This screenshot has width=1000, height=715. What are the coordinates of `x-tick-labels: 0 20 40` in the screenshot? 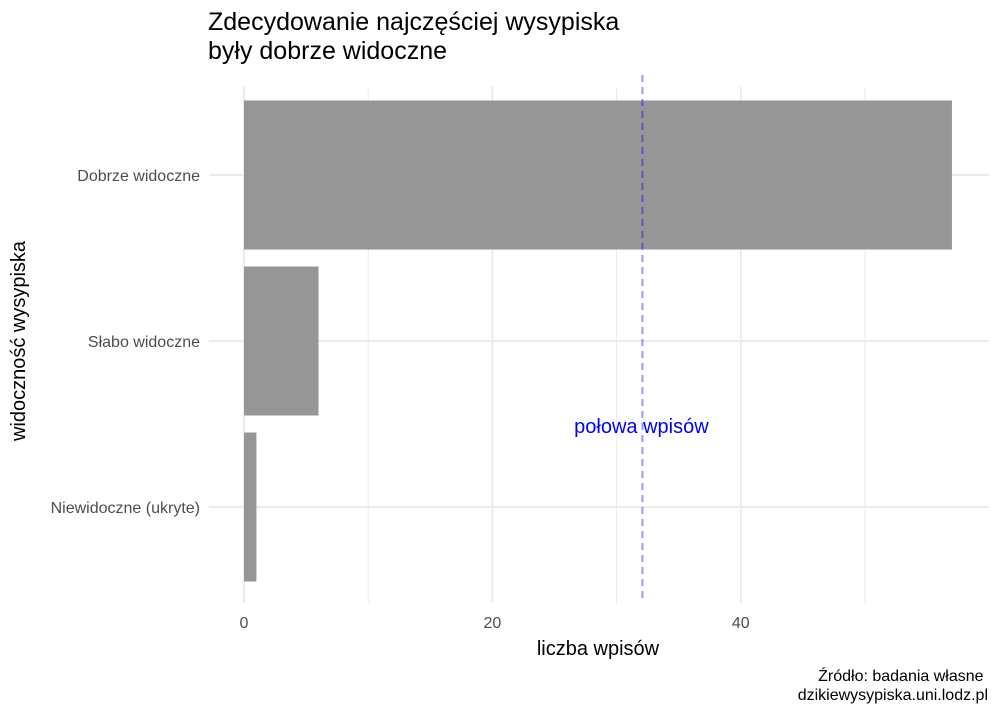 It's located at (495, 623).